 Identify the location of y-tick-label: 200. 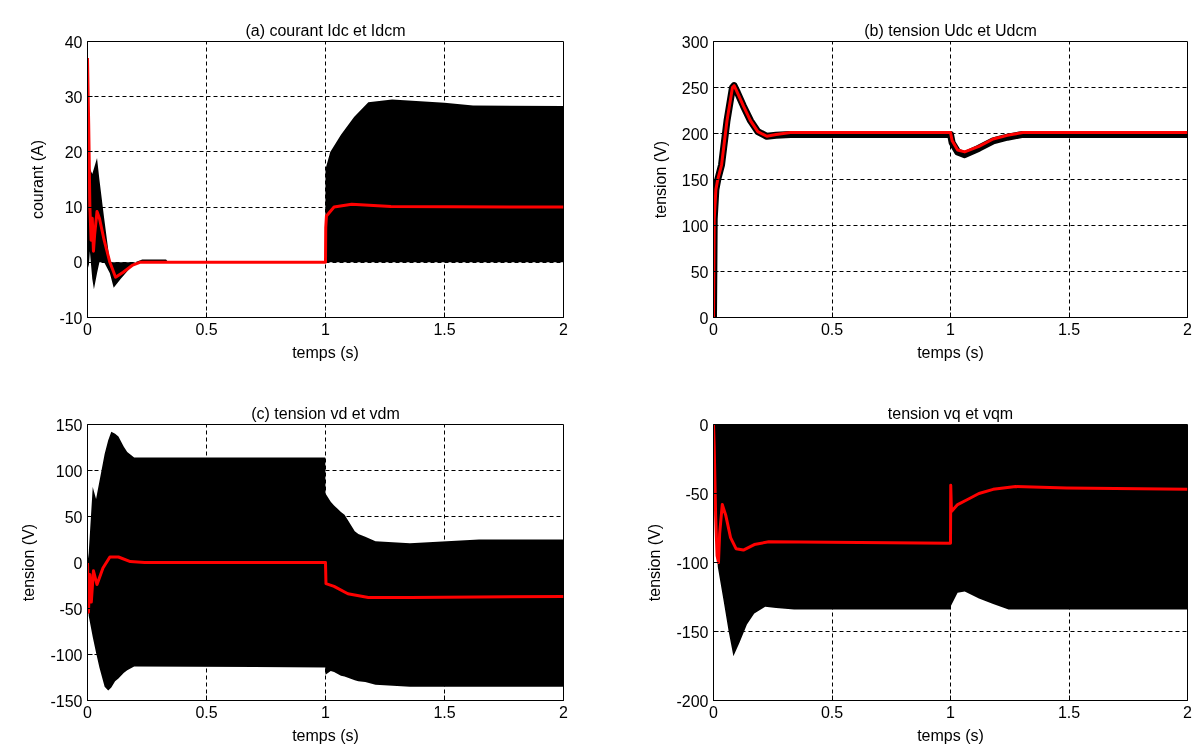
(695, 134).